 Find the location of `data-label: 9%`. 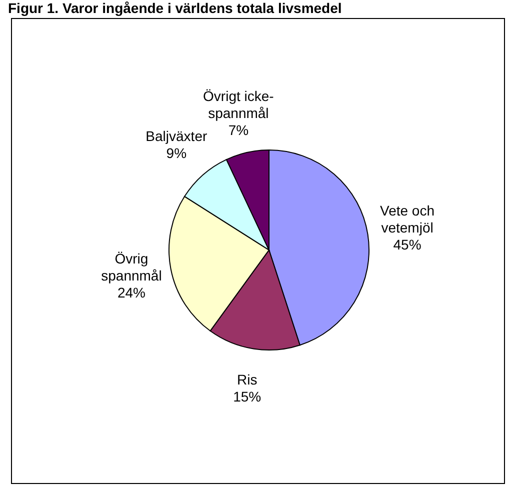

data-label: 9% is located at coordinates (176, 152).